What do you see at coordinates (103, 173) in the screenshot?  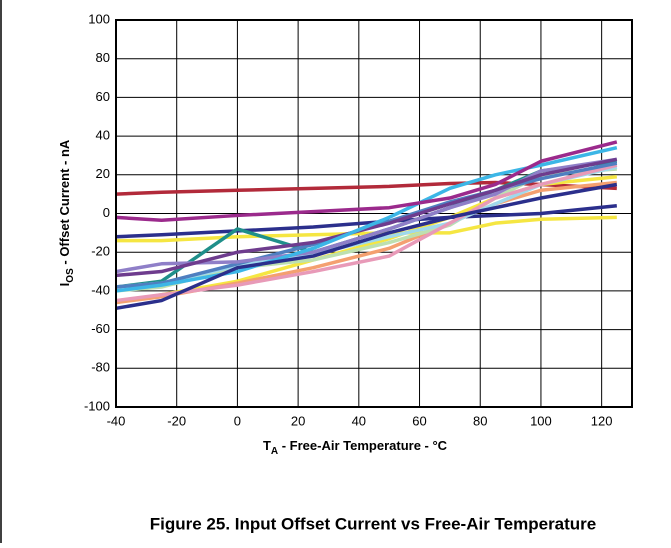 I see `y-tick-label: 20` at bounding box center [103, 173].